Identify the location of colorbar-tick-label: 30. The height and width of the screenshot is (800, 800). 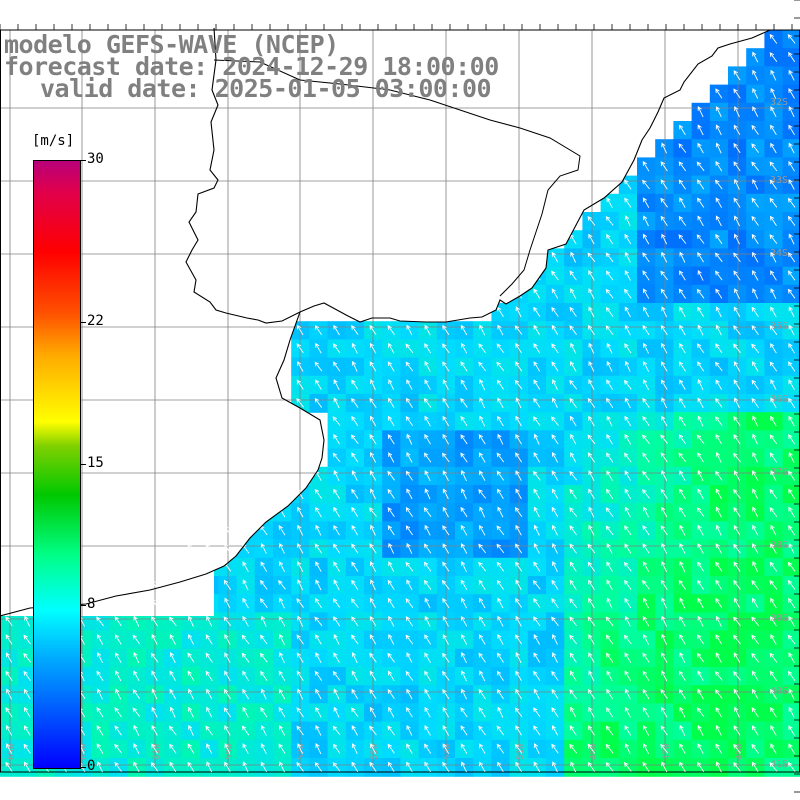
(95, 159).